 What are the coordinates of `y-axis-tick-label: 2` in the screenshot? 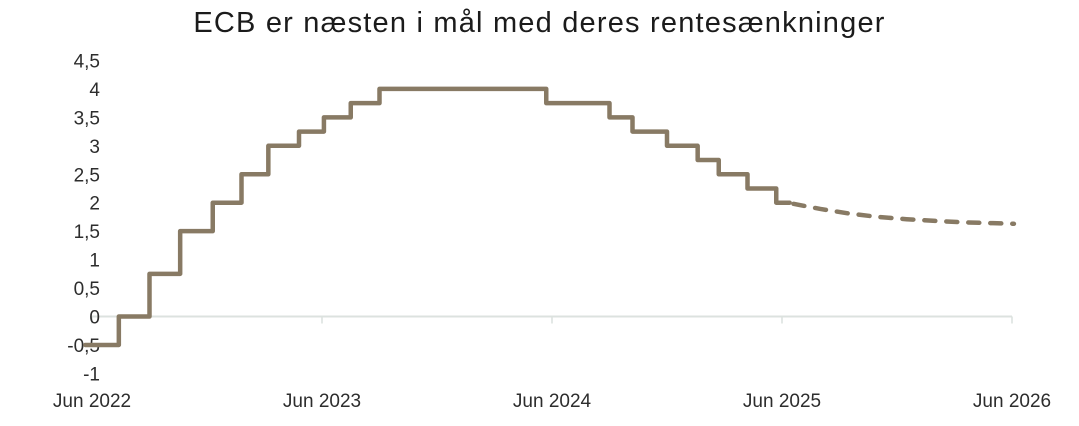 It's located at (94, 204).